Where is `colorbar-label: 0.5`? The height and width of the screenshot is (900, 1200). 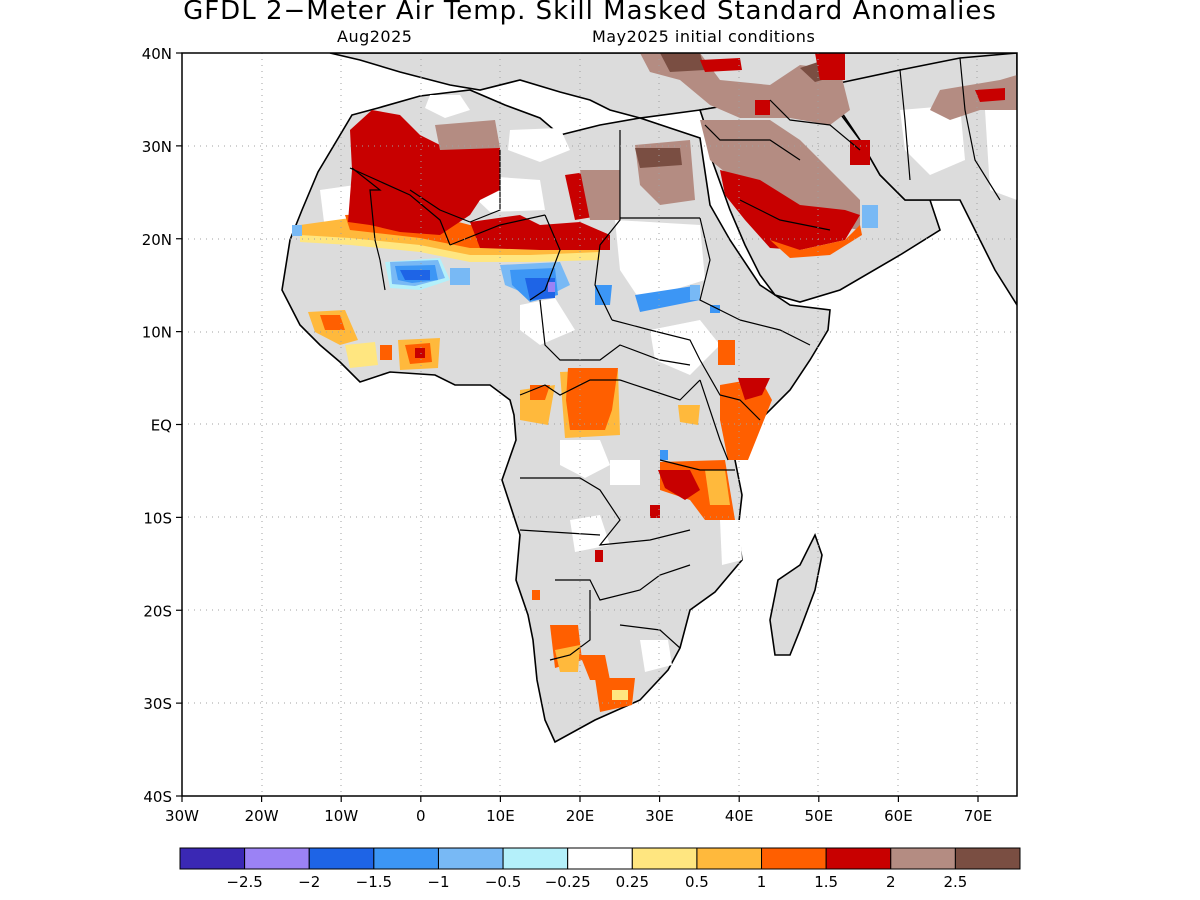
colorbar-label: 0.5 is located at coordinates (697, 882).